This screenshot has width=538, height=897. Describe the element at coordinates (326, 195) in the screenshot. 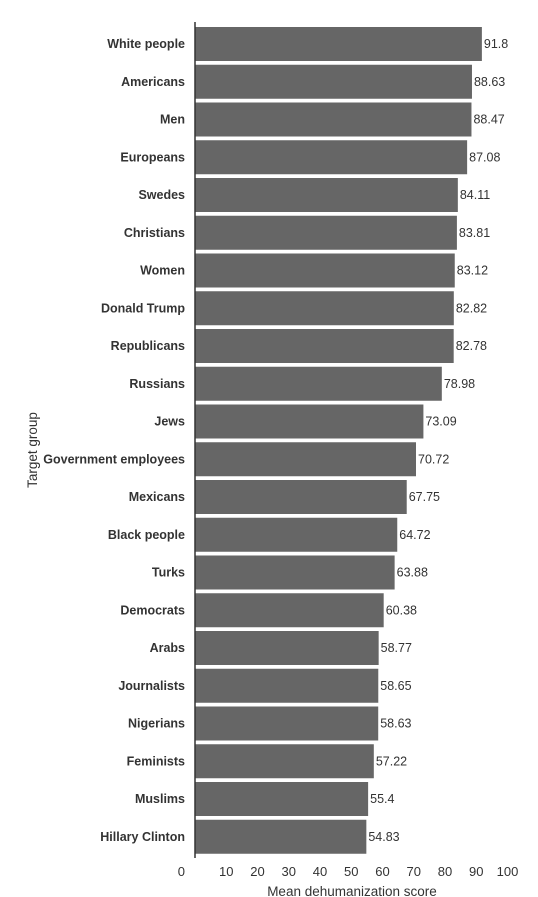

I see `bar-swedes` at that location.